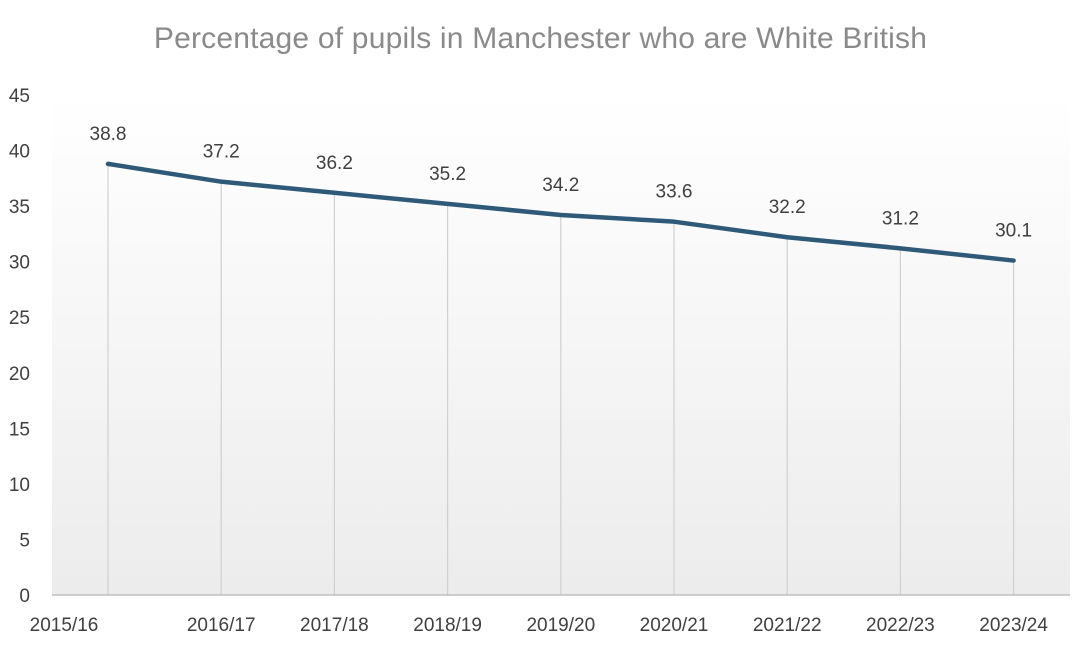 The image size is (1081, 647). I want to click on series-line, so click(560, 212).